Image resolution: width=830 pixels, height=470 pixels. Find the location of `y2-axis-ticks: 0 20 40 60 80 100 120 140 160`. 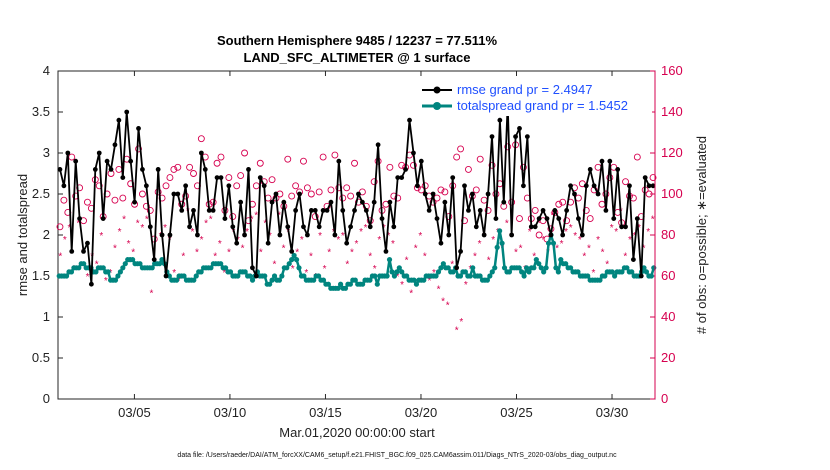

y2-axis-ticks: 0 20 40 60 80 100 120 140 160 is located at coordinates (666, 234).